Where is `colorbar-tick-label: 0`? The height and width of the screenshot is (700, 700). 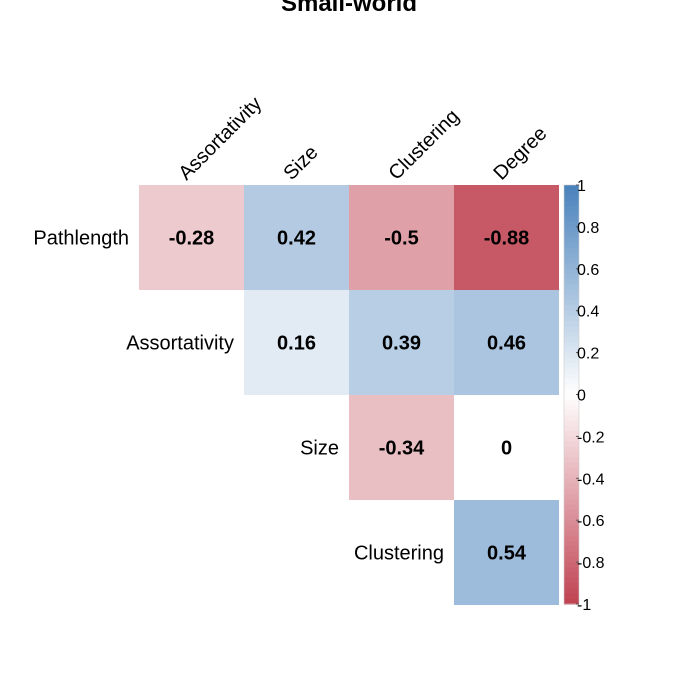
colorbar-tick-label: 0 is located at coordinates (581, 396).